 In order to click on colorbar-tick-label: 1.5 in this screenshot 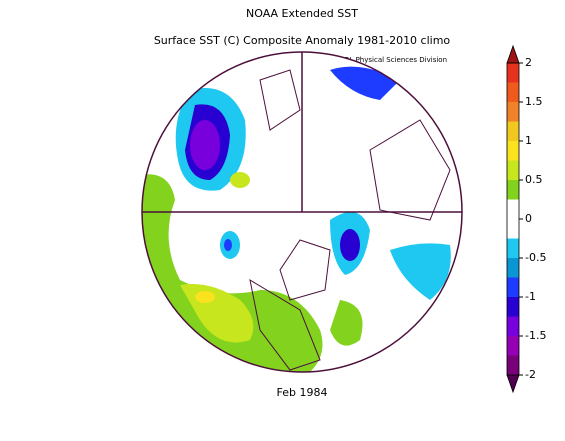, I will do `click(534, 101)`.